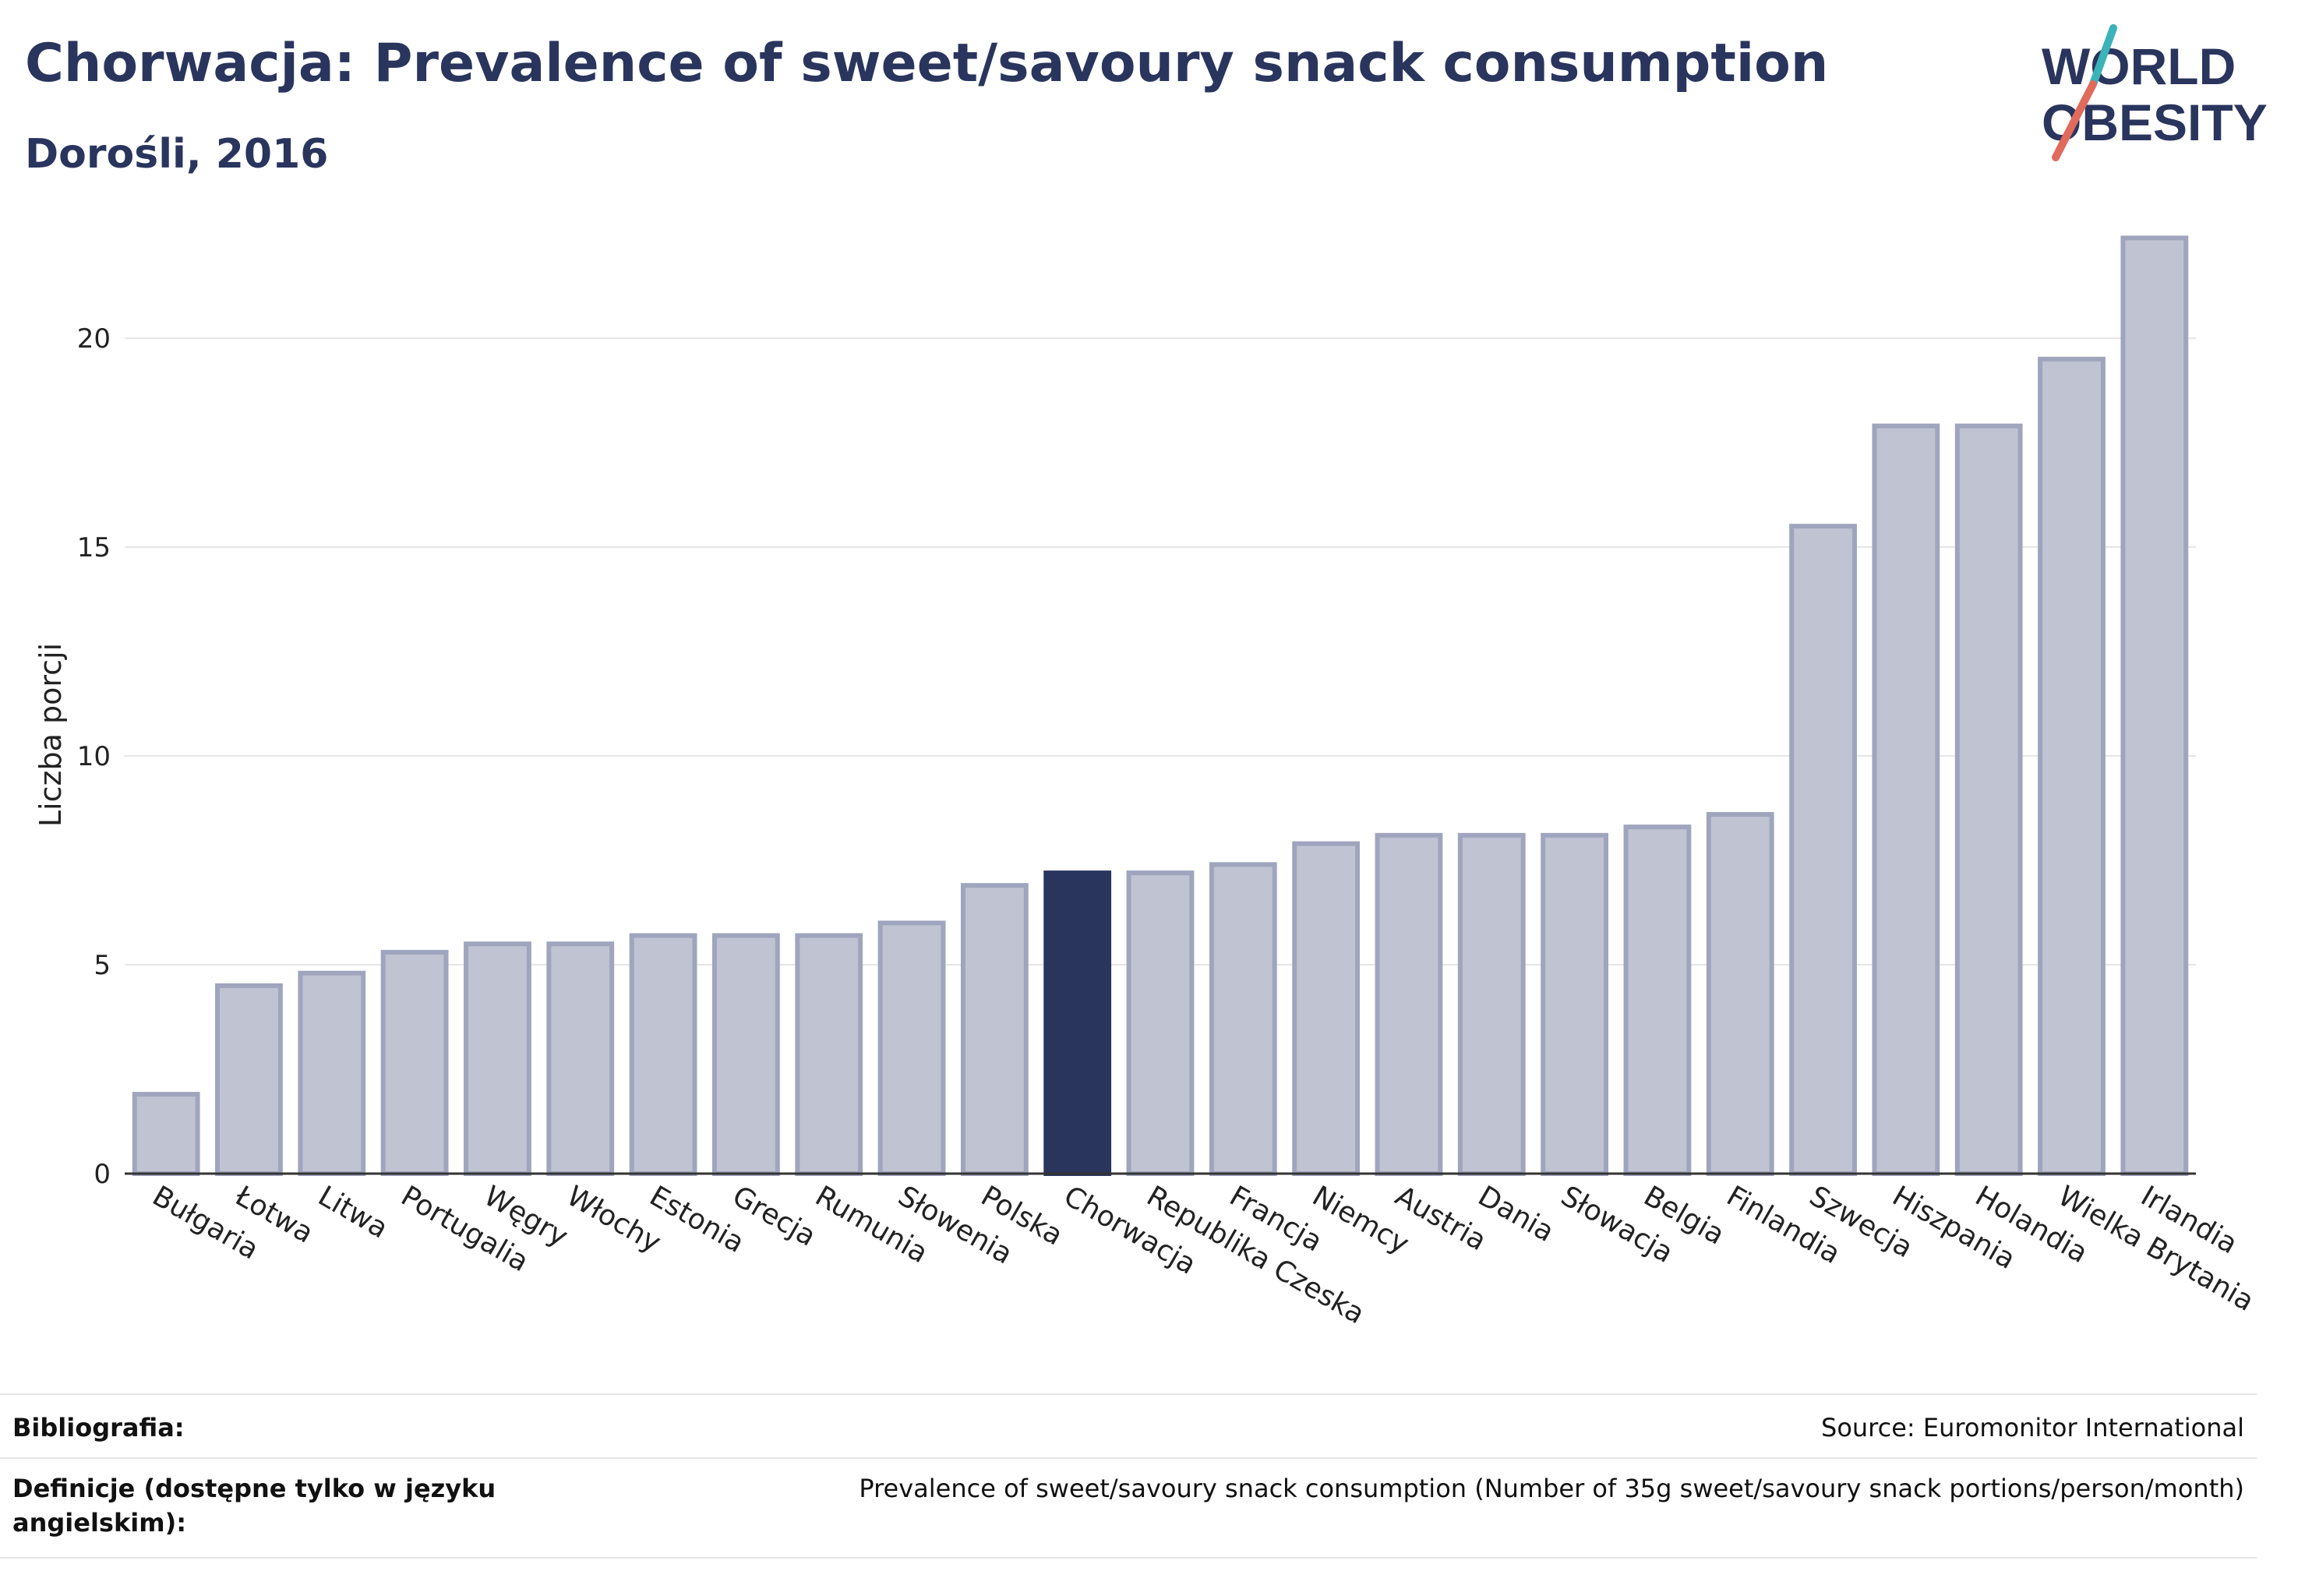  What do you see at coordinates (1740, 994) in the screenshot?
I see `bar-finlandia` at bounding box center [1740, 994].